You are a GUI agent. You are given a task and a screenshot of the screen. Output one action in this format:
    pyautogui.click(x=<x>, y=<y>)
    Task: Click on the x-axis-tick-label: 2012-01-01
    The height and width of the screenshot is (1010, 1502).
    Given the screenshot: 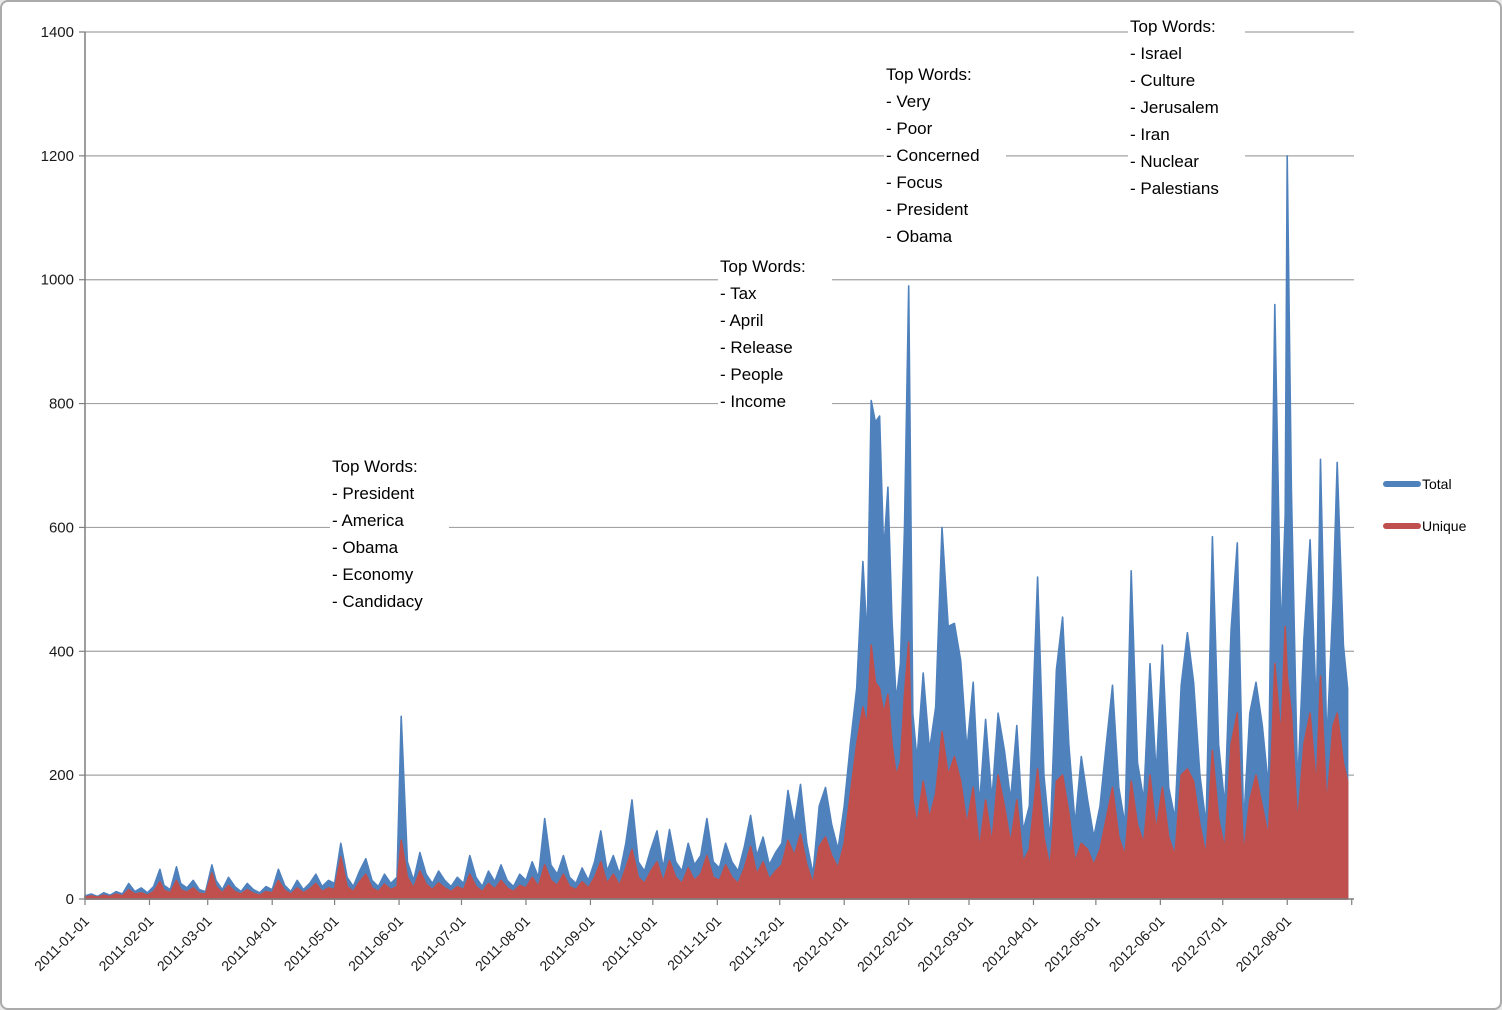 What is the action you would take?
    pyautogui.click(x=820, y=944)
    